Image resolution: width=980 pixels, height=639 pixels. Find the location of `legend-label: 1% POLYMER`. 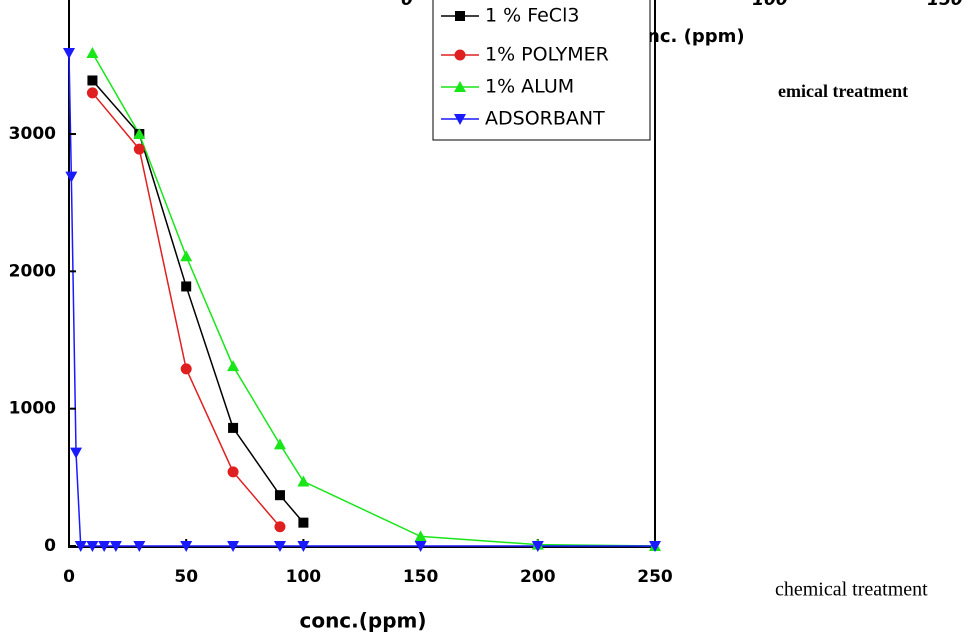

legend-label: 1% POLYMER is located at coordinates (547, 55).